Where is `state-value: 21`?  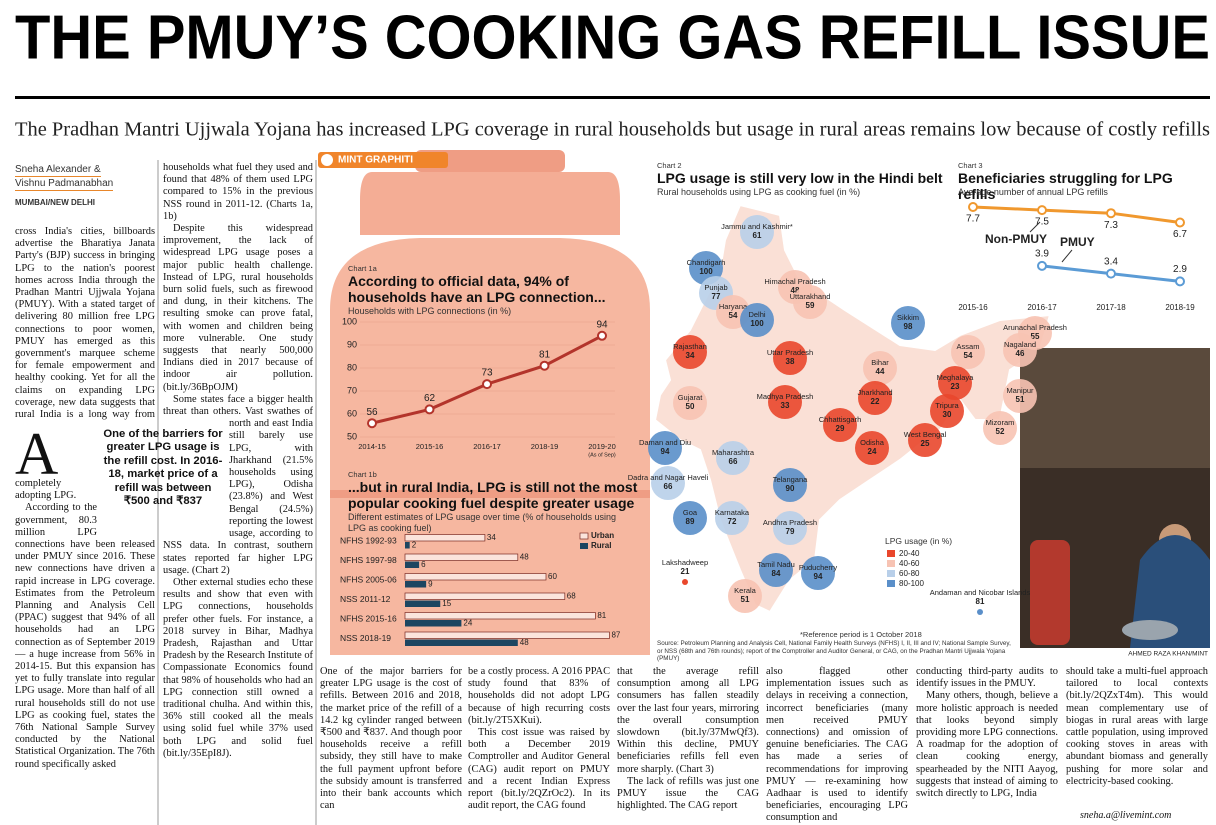 state-value: 21 is located at coordinates (685, 571).